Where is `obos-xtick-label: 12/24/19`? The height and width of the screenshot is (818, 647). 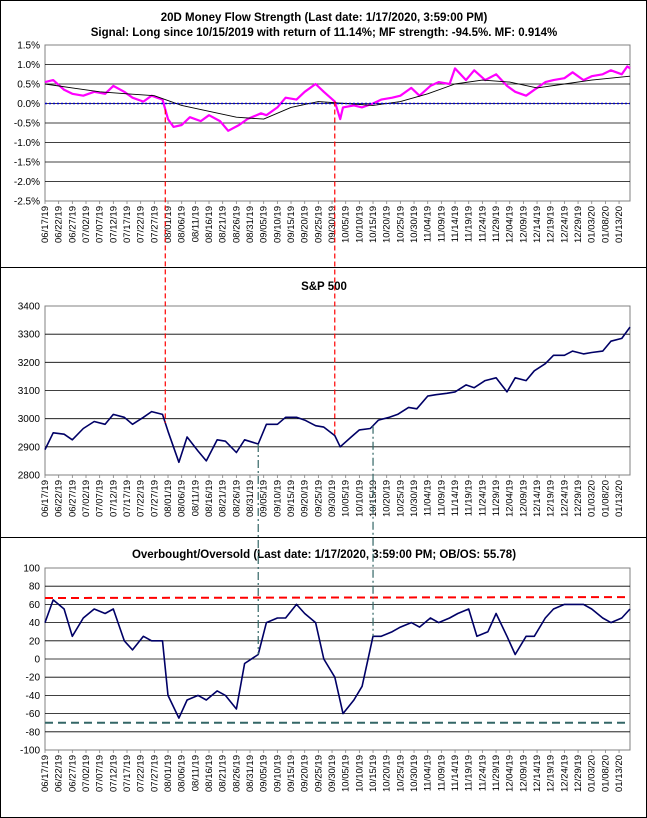 obos-xtick-label: 12/24/19 is located at coordinates (564, 773).